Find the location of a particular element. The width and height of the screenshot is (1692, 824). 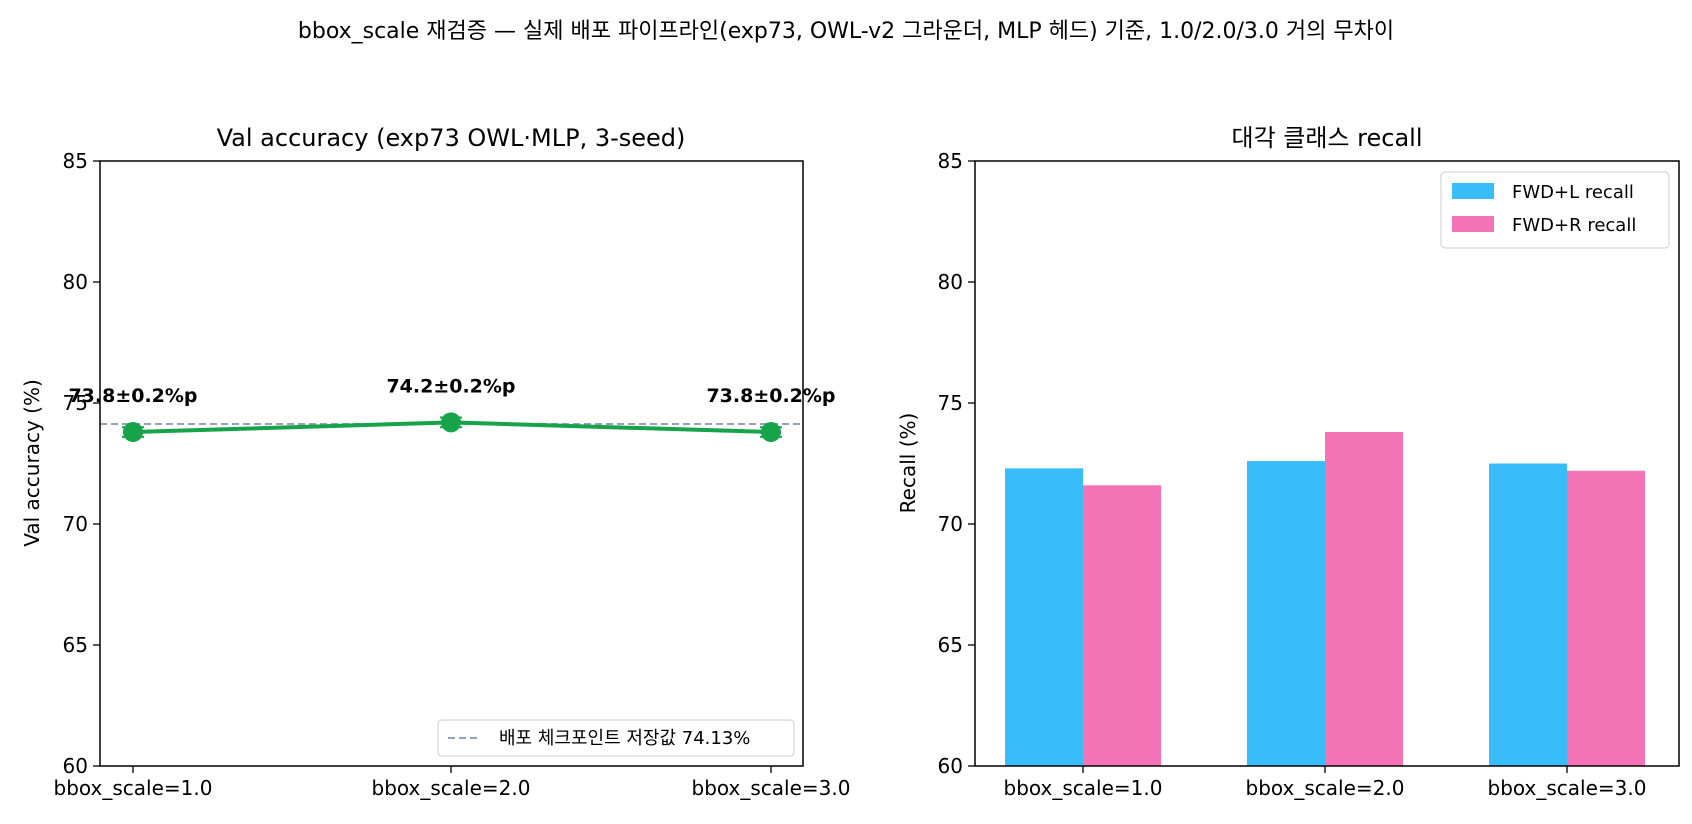

recall-chart-title: 대각 클래스 recall is located at coordinates (1326, 138).